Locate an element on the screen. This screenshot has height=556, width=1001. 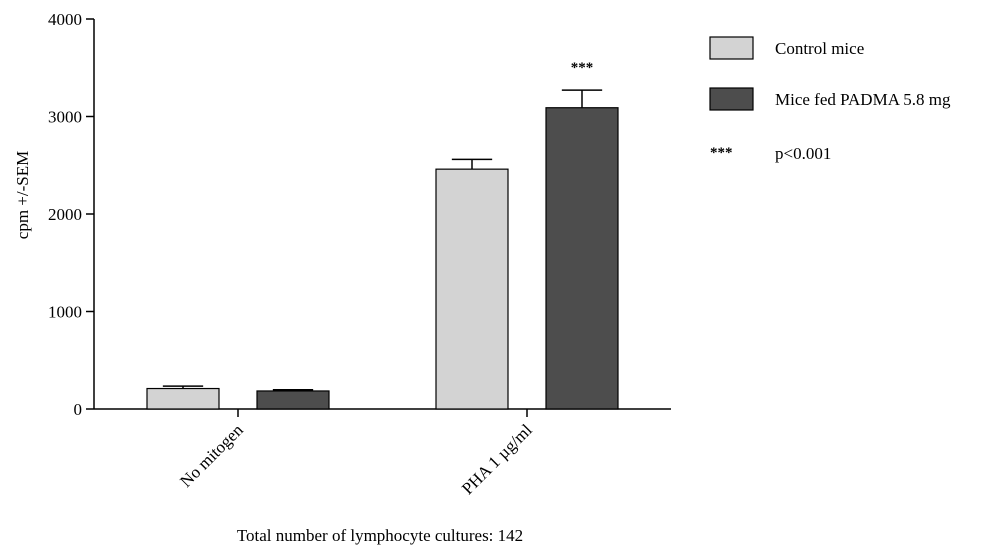
y-tick-label: 0 is located at coordinates (78, 409).